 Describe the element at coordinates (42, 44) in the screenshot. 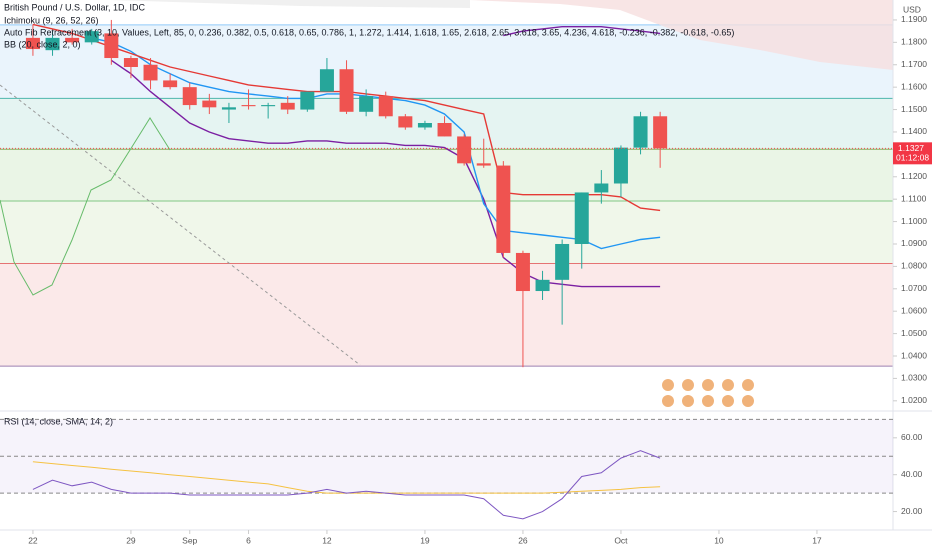

I see `indicator-label: BB (20, close, 2, 0)` at that location.